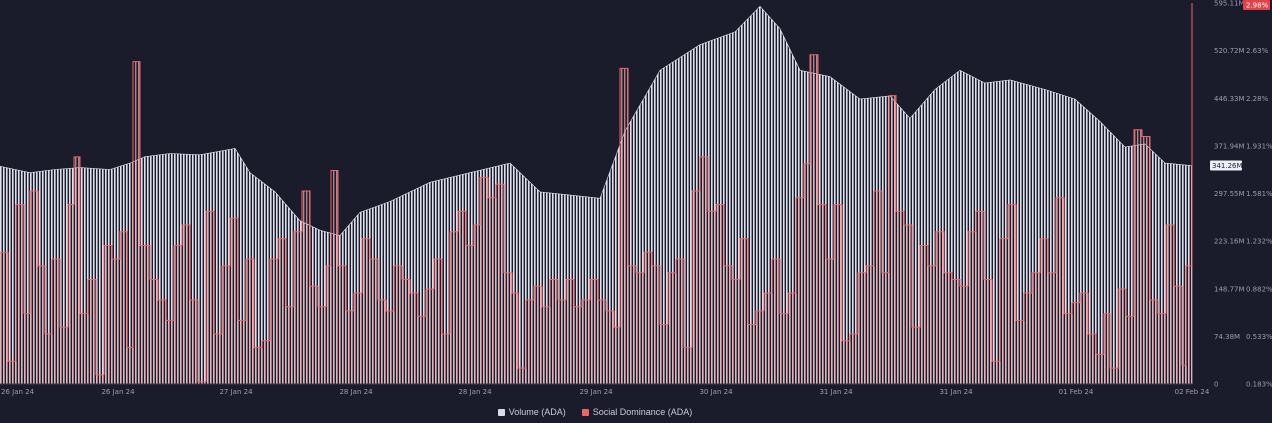  What do you see at coordinates (1076, 392) in the screenshot?
I see `x-tick-label: 01 Feb 24` at bounding box center [1076, 392].